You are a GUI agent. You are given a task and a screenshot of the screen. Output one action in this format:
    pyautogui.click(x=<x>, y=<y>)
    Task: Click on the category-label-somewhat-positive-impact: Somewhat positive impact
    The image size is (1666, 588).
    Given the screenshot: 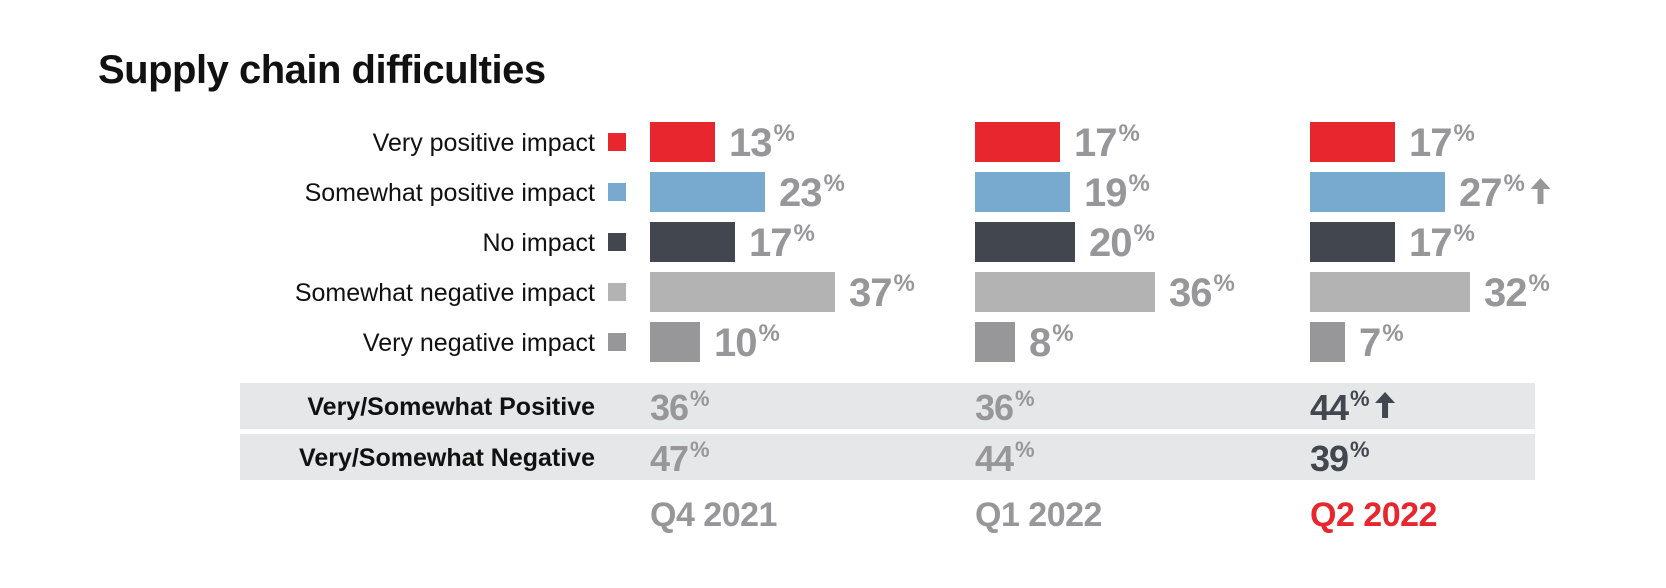 What is the action you would take?
    pyautogui.click(x=450, y=193)
    